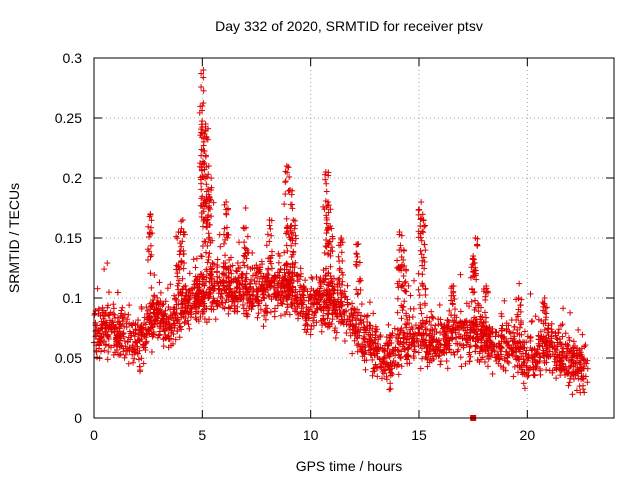  What do you see at coordinates (528, 435) in the screenshot?
I see `x-tick-label: 20` at bounding box center [528, 435].